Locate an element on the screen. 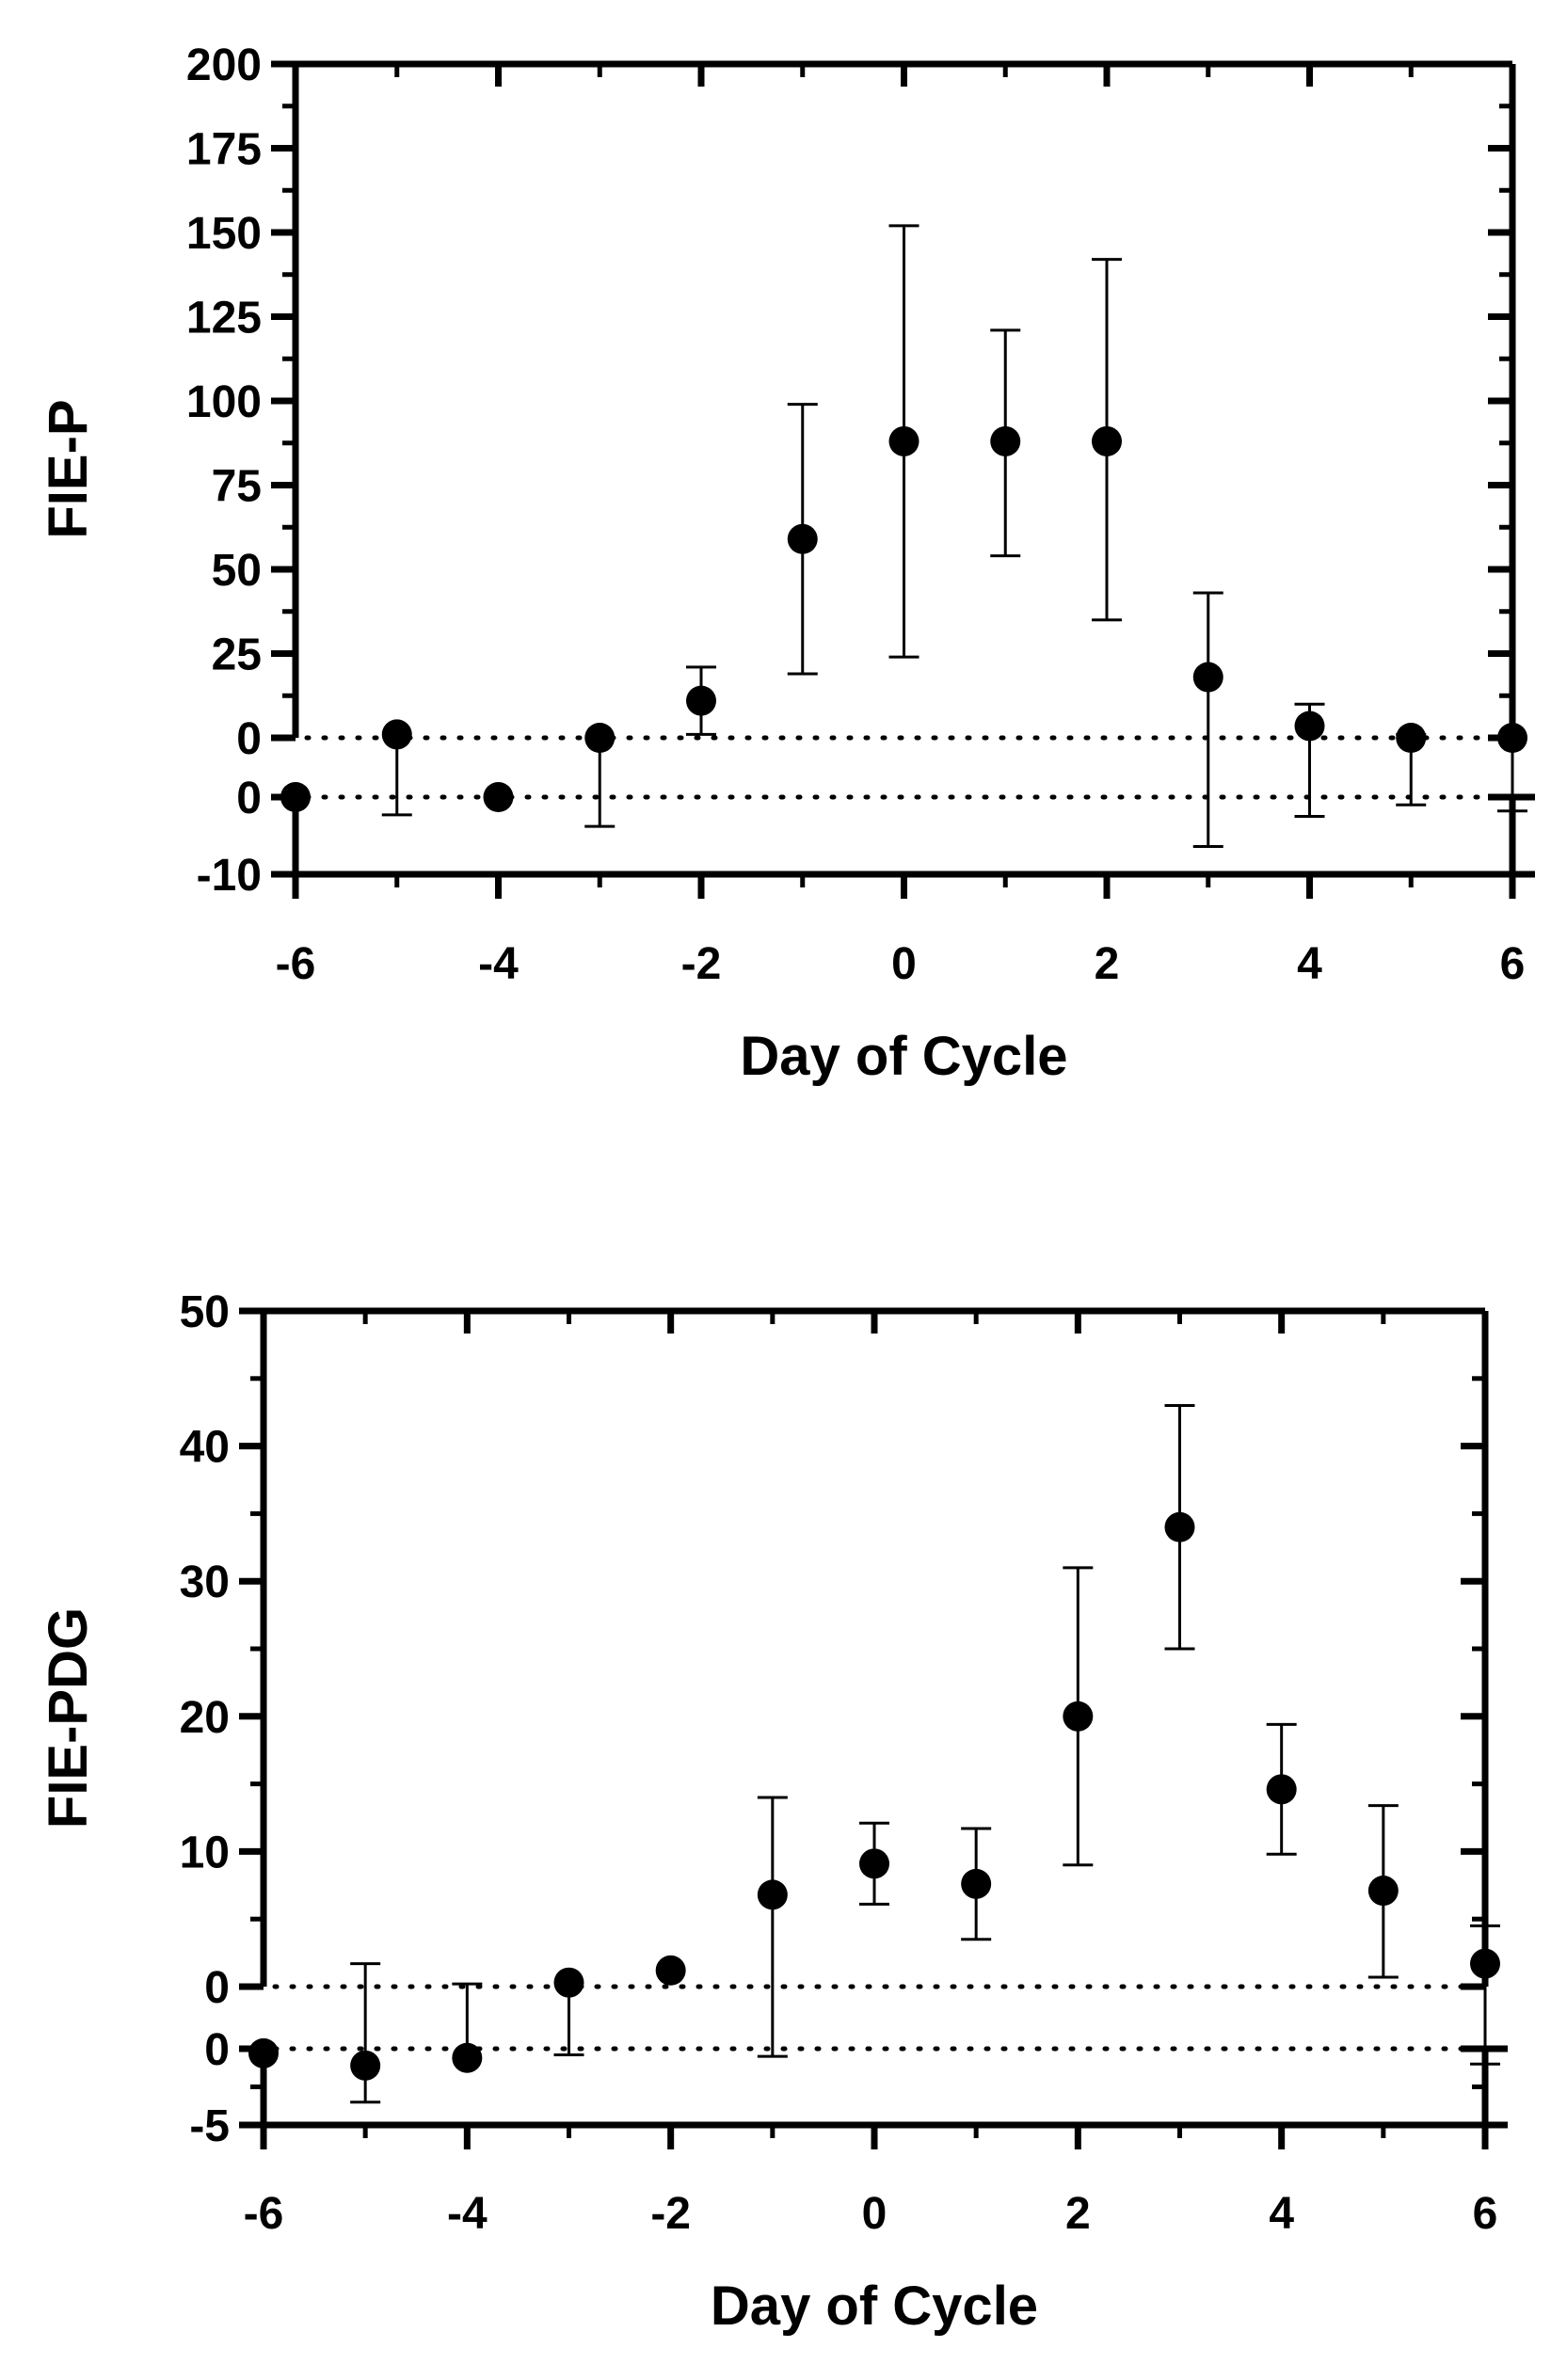  y-tick-label: 125 is located at coordinates (224, 318).